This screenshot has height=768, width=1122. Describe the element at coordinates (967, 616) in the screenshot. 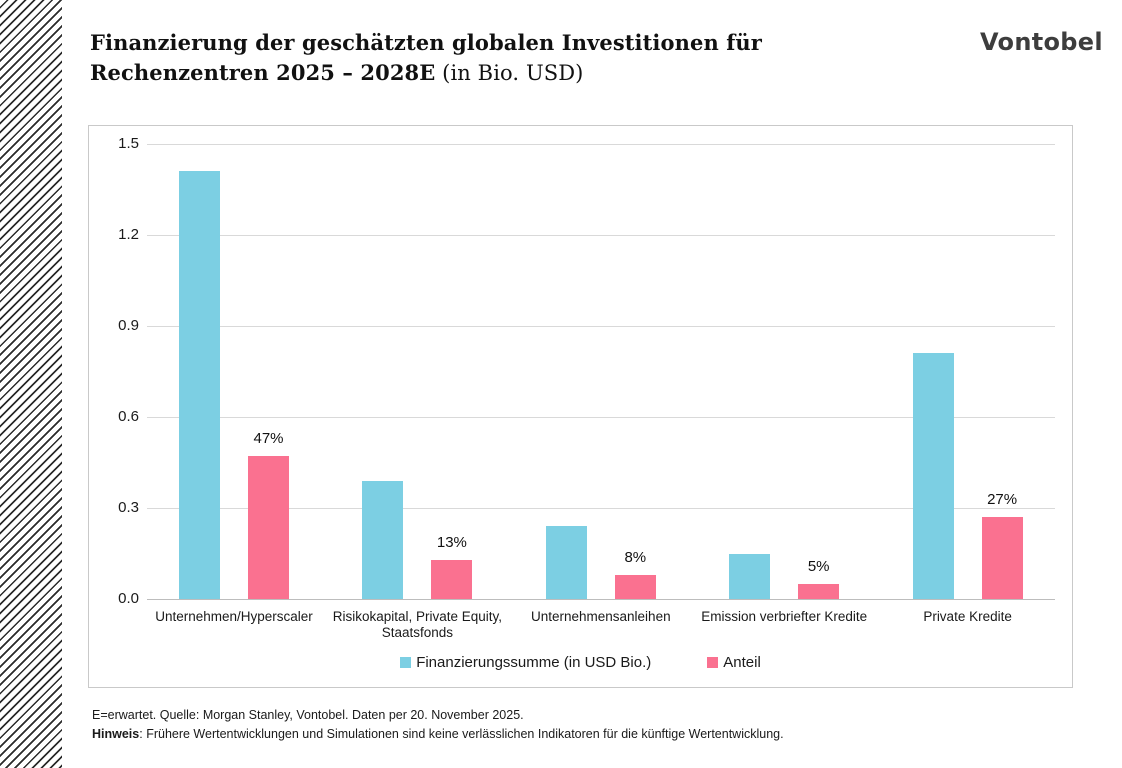

I see `category-label: Private Kredite` at that location.